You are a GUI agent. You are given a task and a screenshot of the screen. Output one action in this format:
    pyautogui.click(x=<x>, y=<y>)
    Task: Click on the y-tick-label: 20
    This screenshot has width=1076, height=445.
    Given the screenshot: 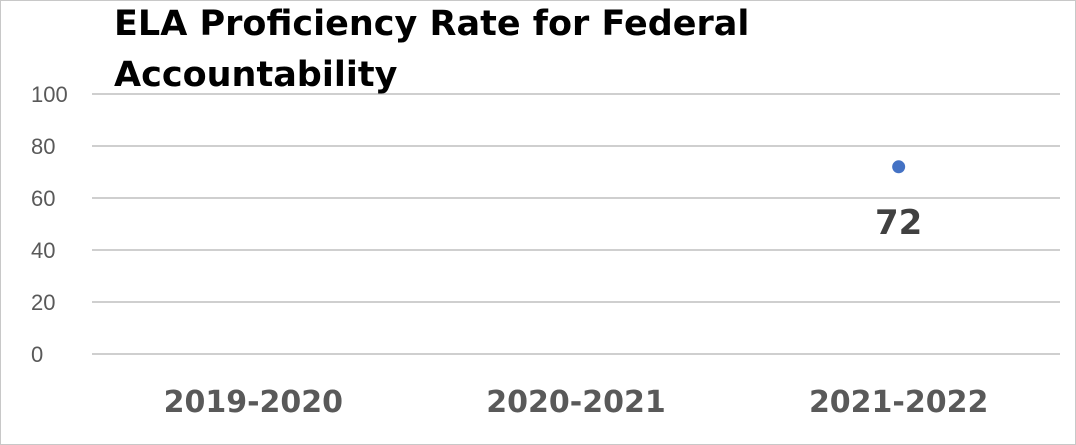 What is the action you would take?
    pyautogui.click(x=43, y=302)
    